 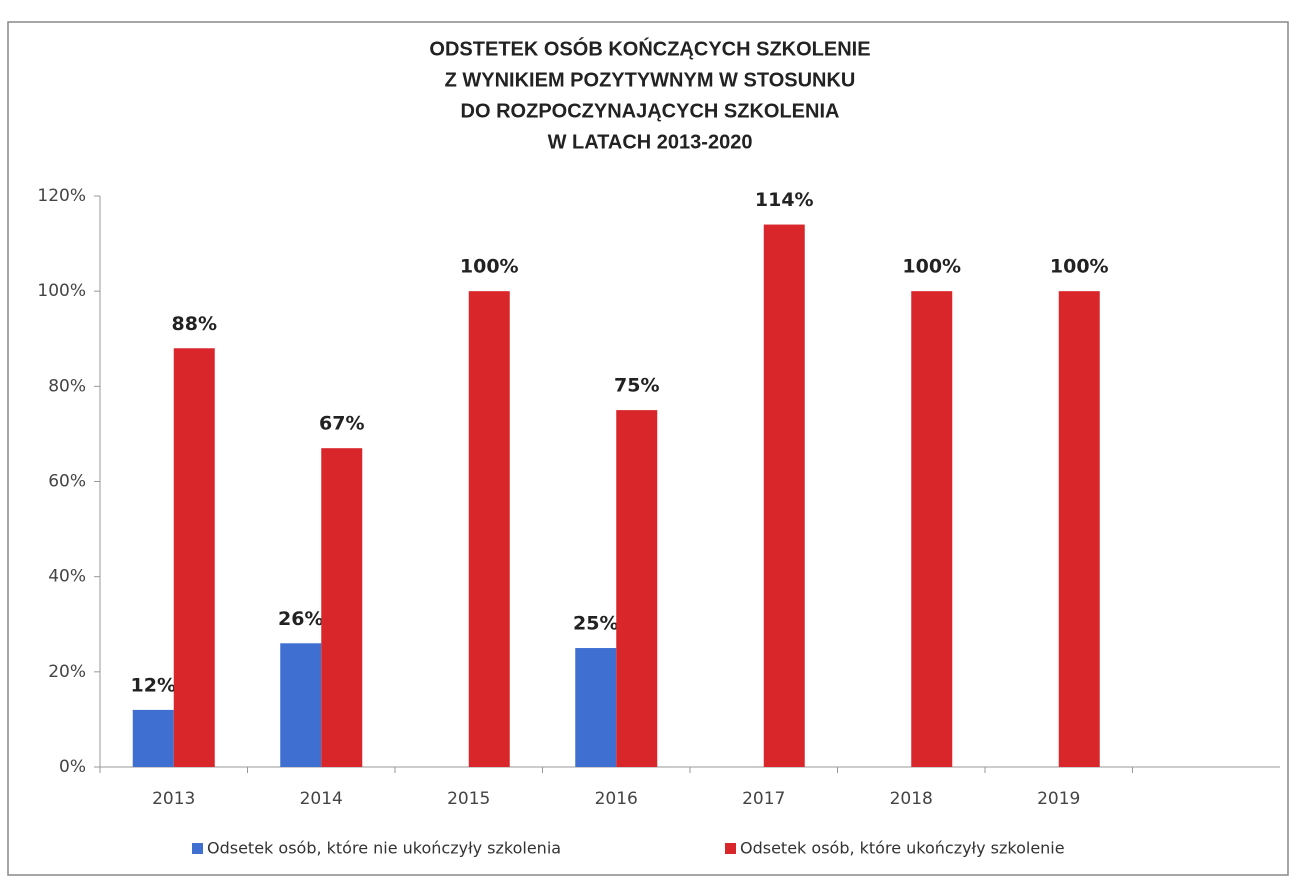 I want to click on data-label: 25%, so click(x=595, y=624).